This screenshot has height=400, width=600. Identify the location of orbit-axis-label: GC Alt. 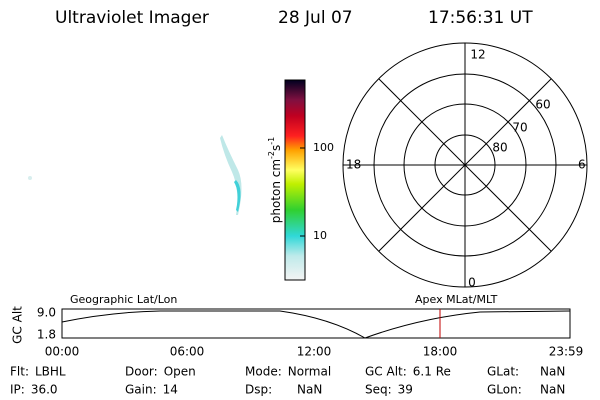
(18, 325).